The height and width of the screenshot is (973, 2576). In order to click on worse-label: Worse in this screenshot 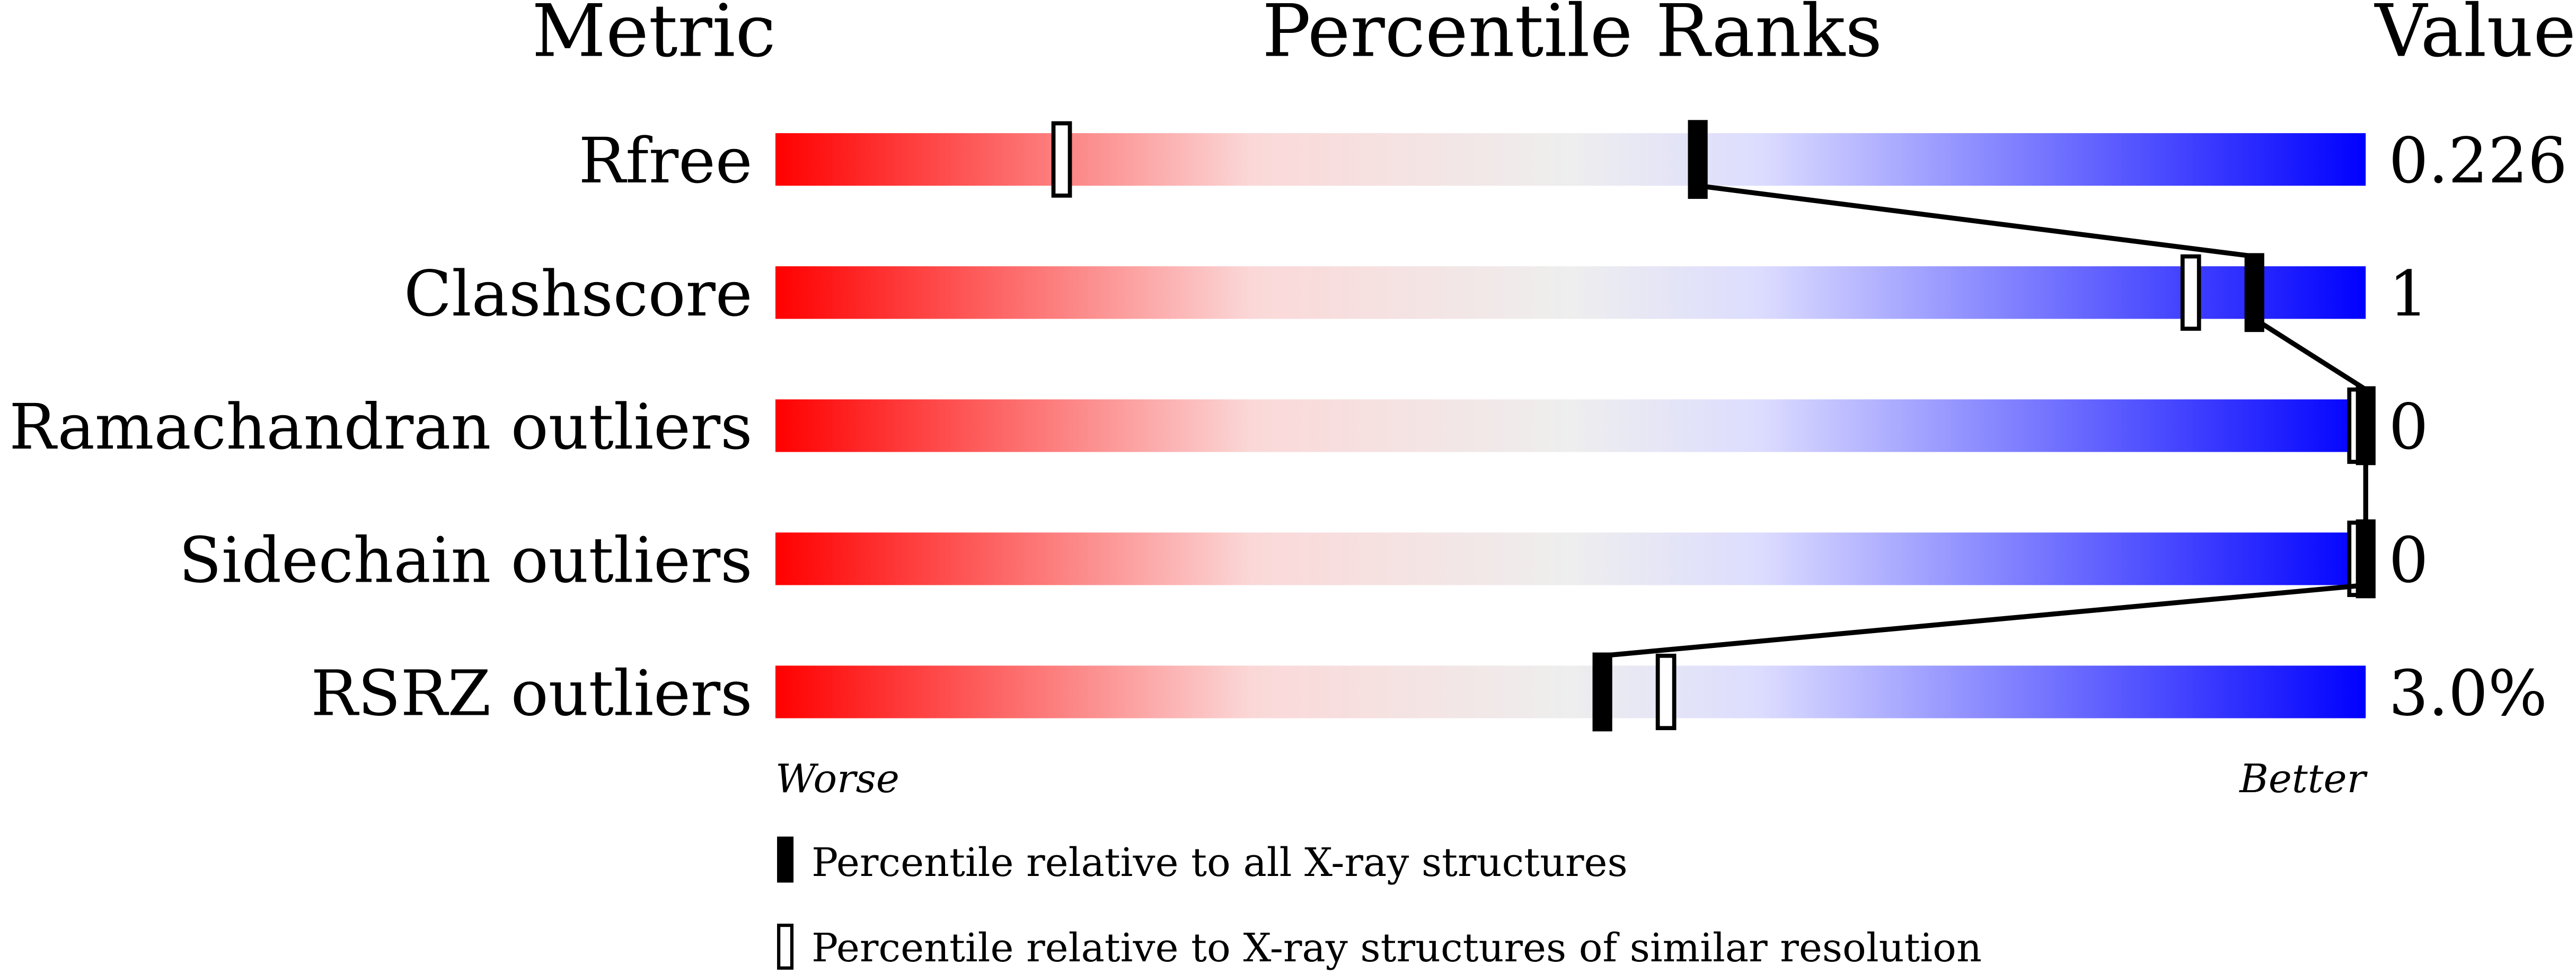, I will do `click(837, 779)`.